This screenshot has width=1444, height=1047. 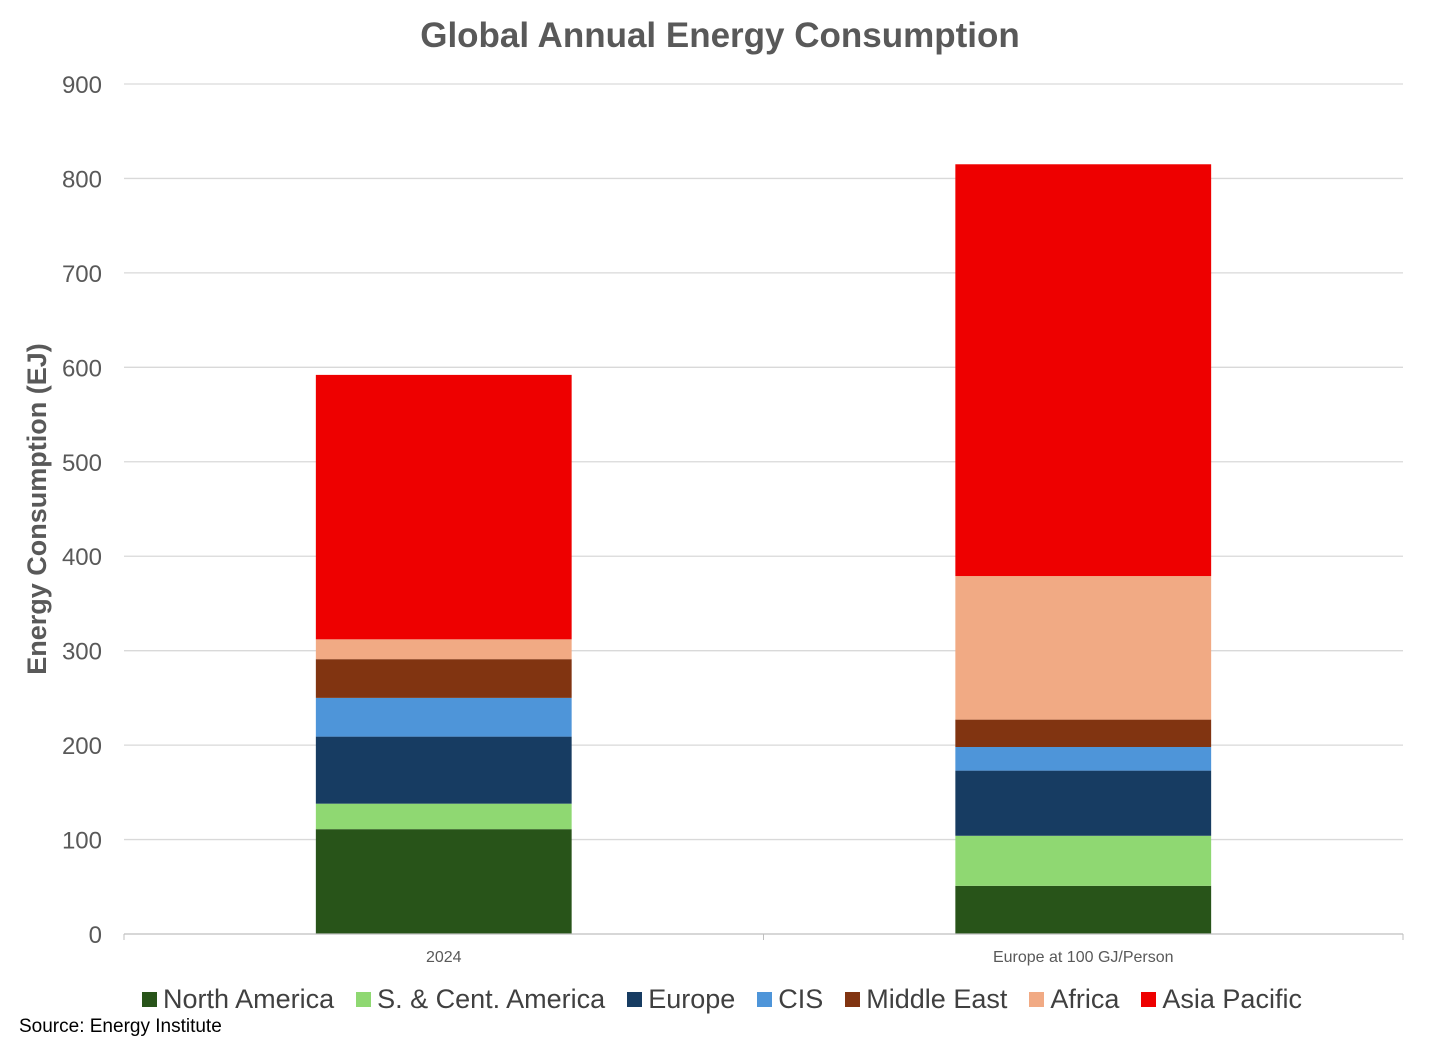 I want to click on y-axis-label: Energy Consumption (EJ), so click(x=37, y=509).